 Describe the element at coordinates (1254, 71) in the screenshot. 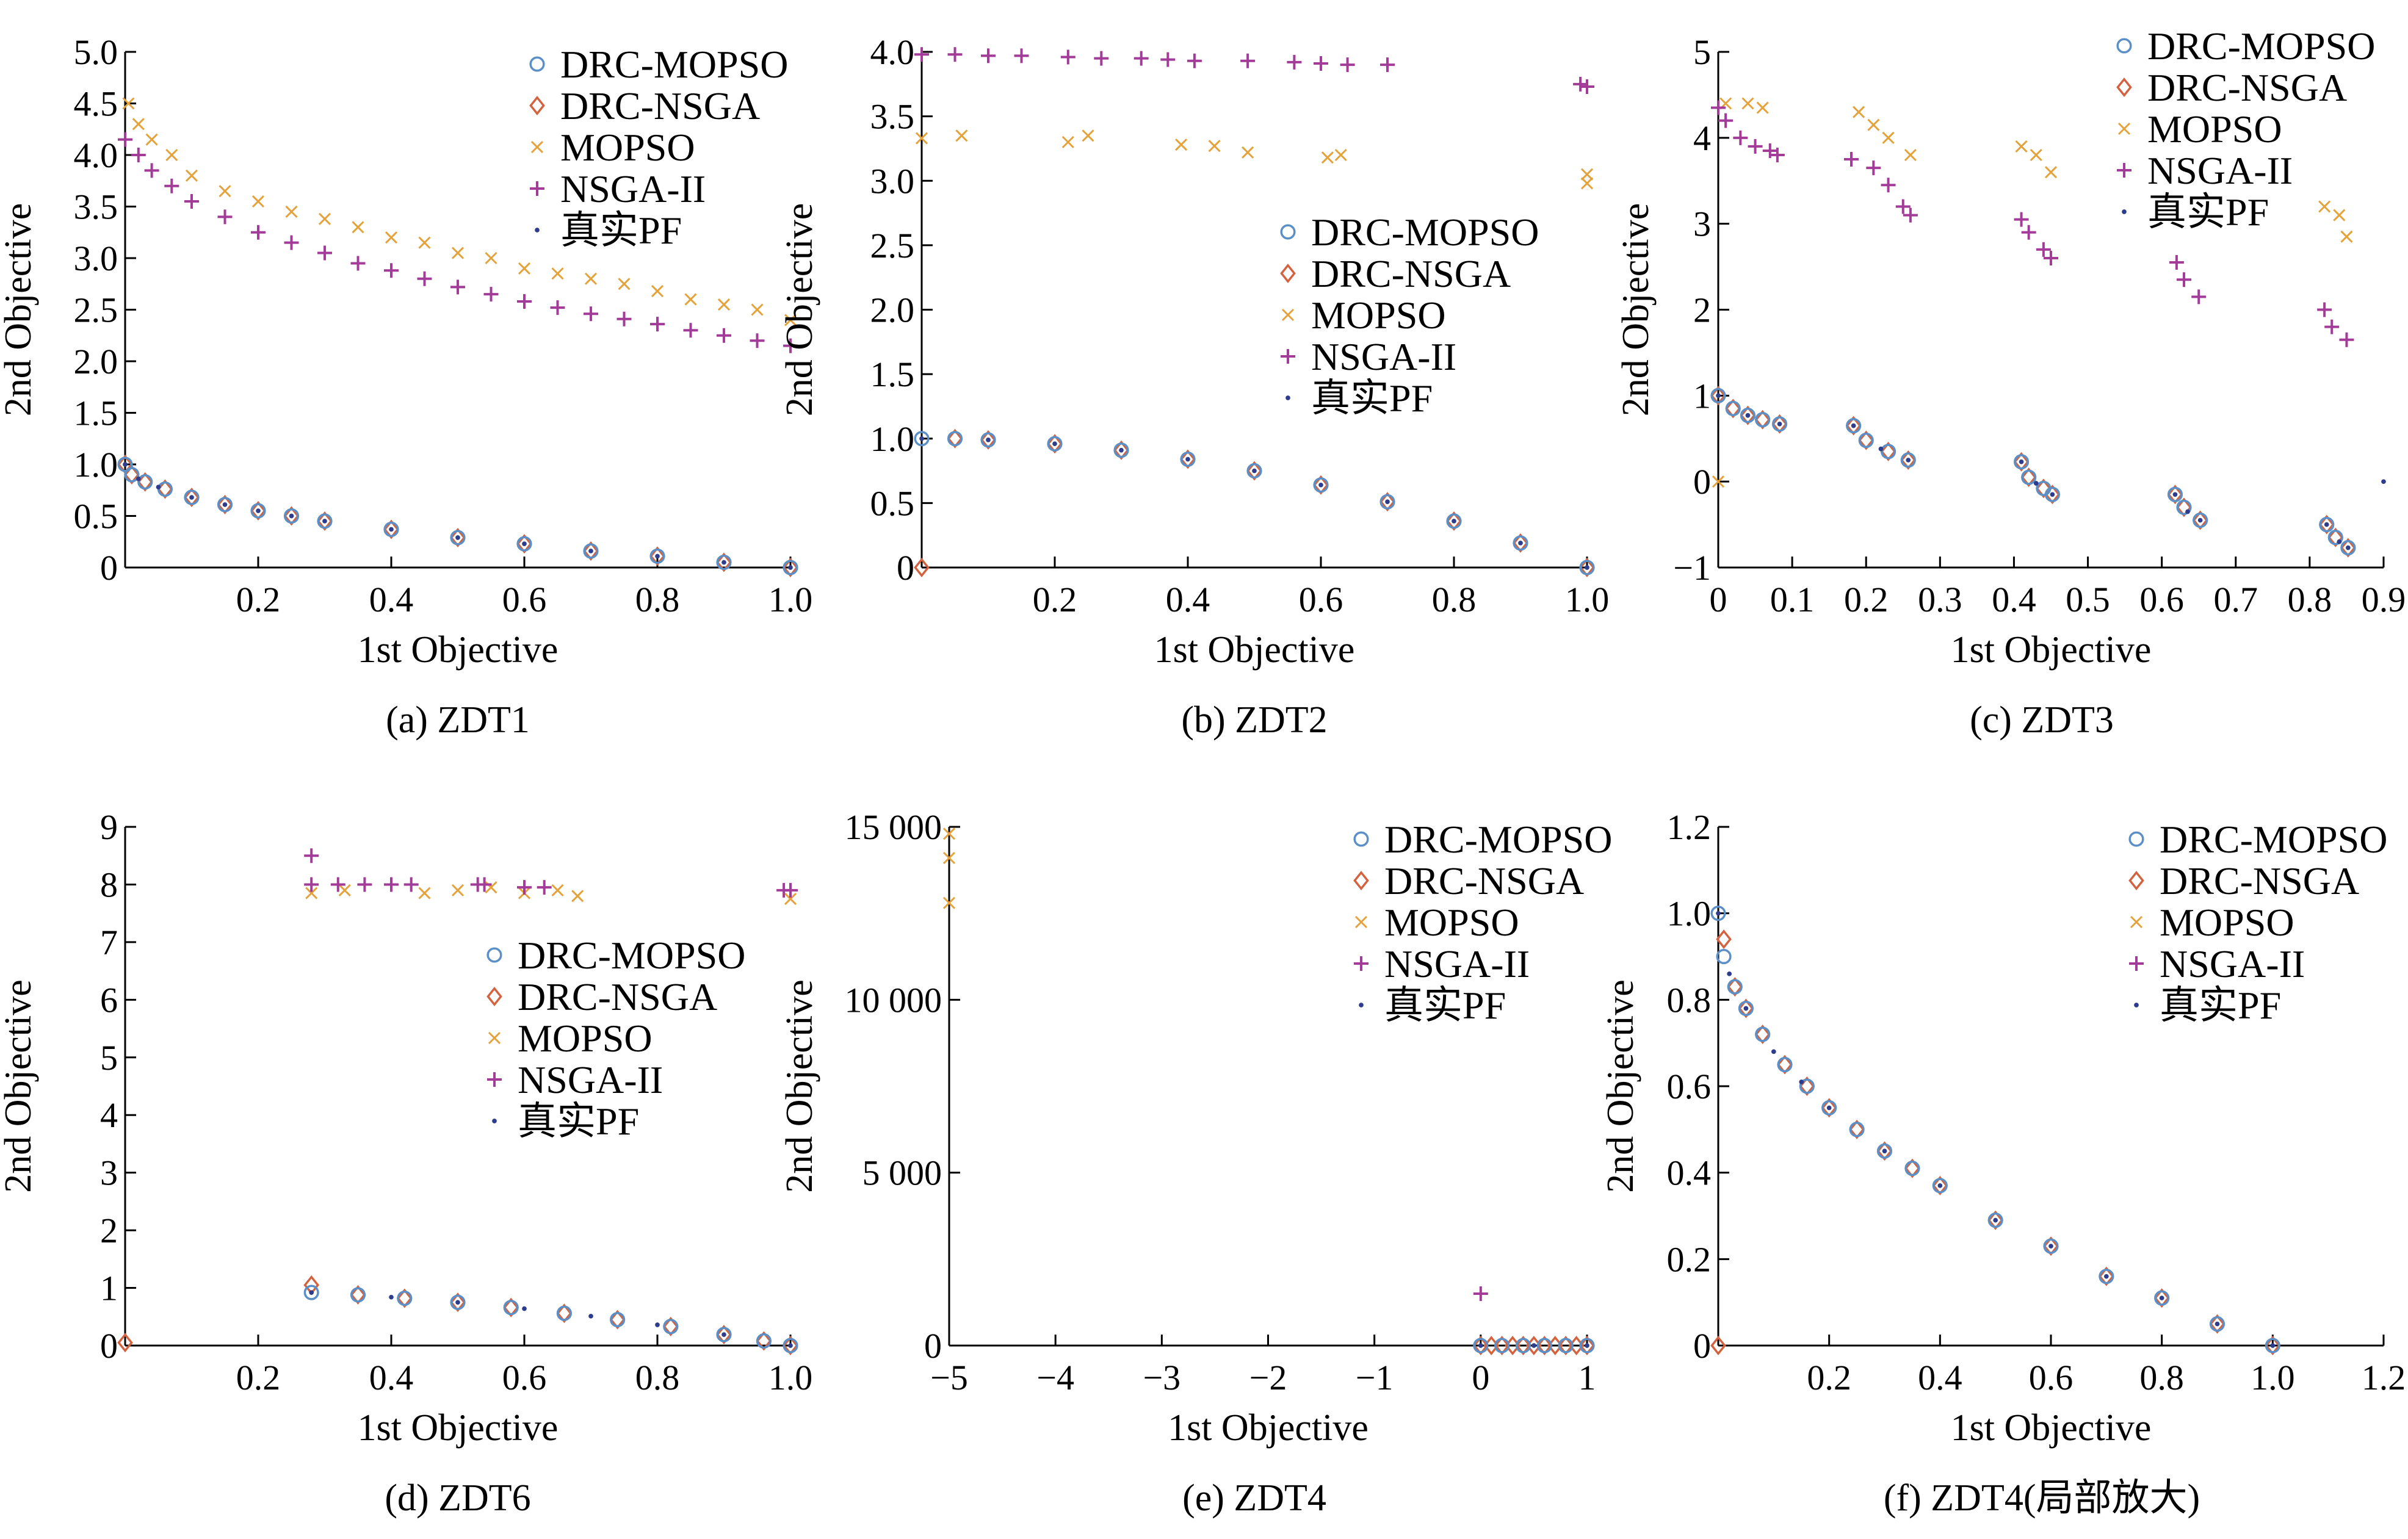

I see `series-nsga-ii` at that location.